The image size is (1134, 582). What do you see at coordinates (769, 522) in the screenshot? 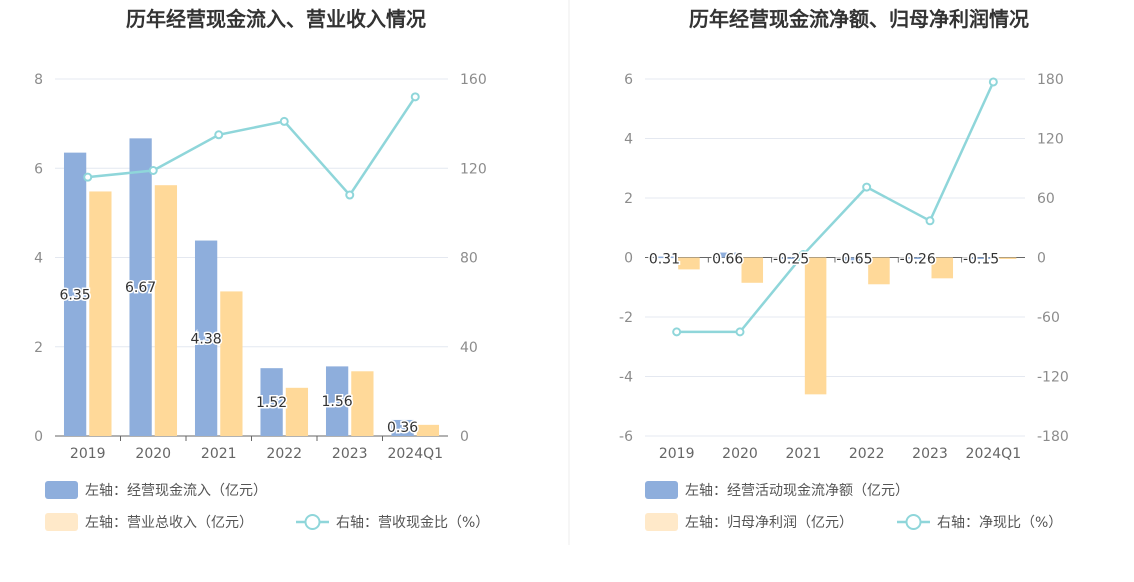
I see `legend-label: 左轴：归母净利润（亿元）` at bounding box center [769, 522].